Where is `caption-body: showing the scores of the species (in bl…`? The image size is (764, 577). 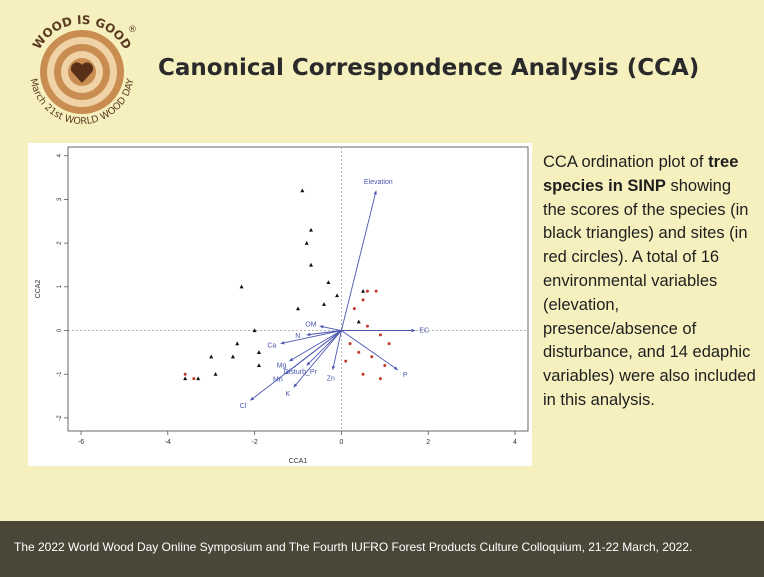 caption-body: showing the scores of the species (in bl… is located at coordinates (649, 292).